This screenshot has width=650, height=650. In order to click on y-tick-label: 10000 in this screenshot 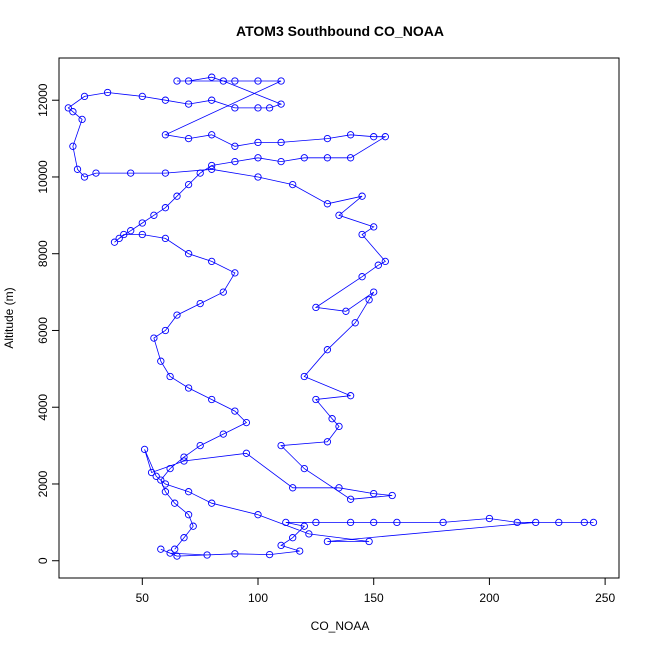, I will do `click(43, 177)`.